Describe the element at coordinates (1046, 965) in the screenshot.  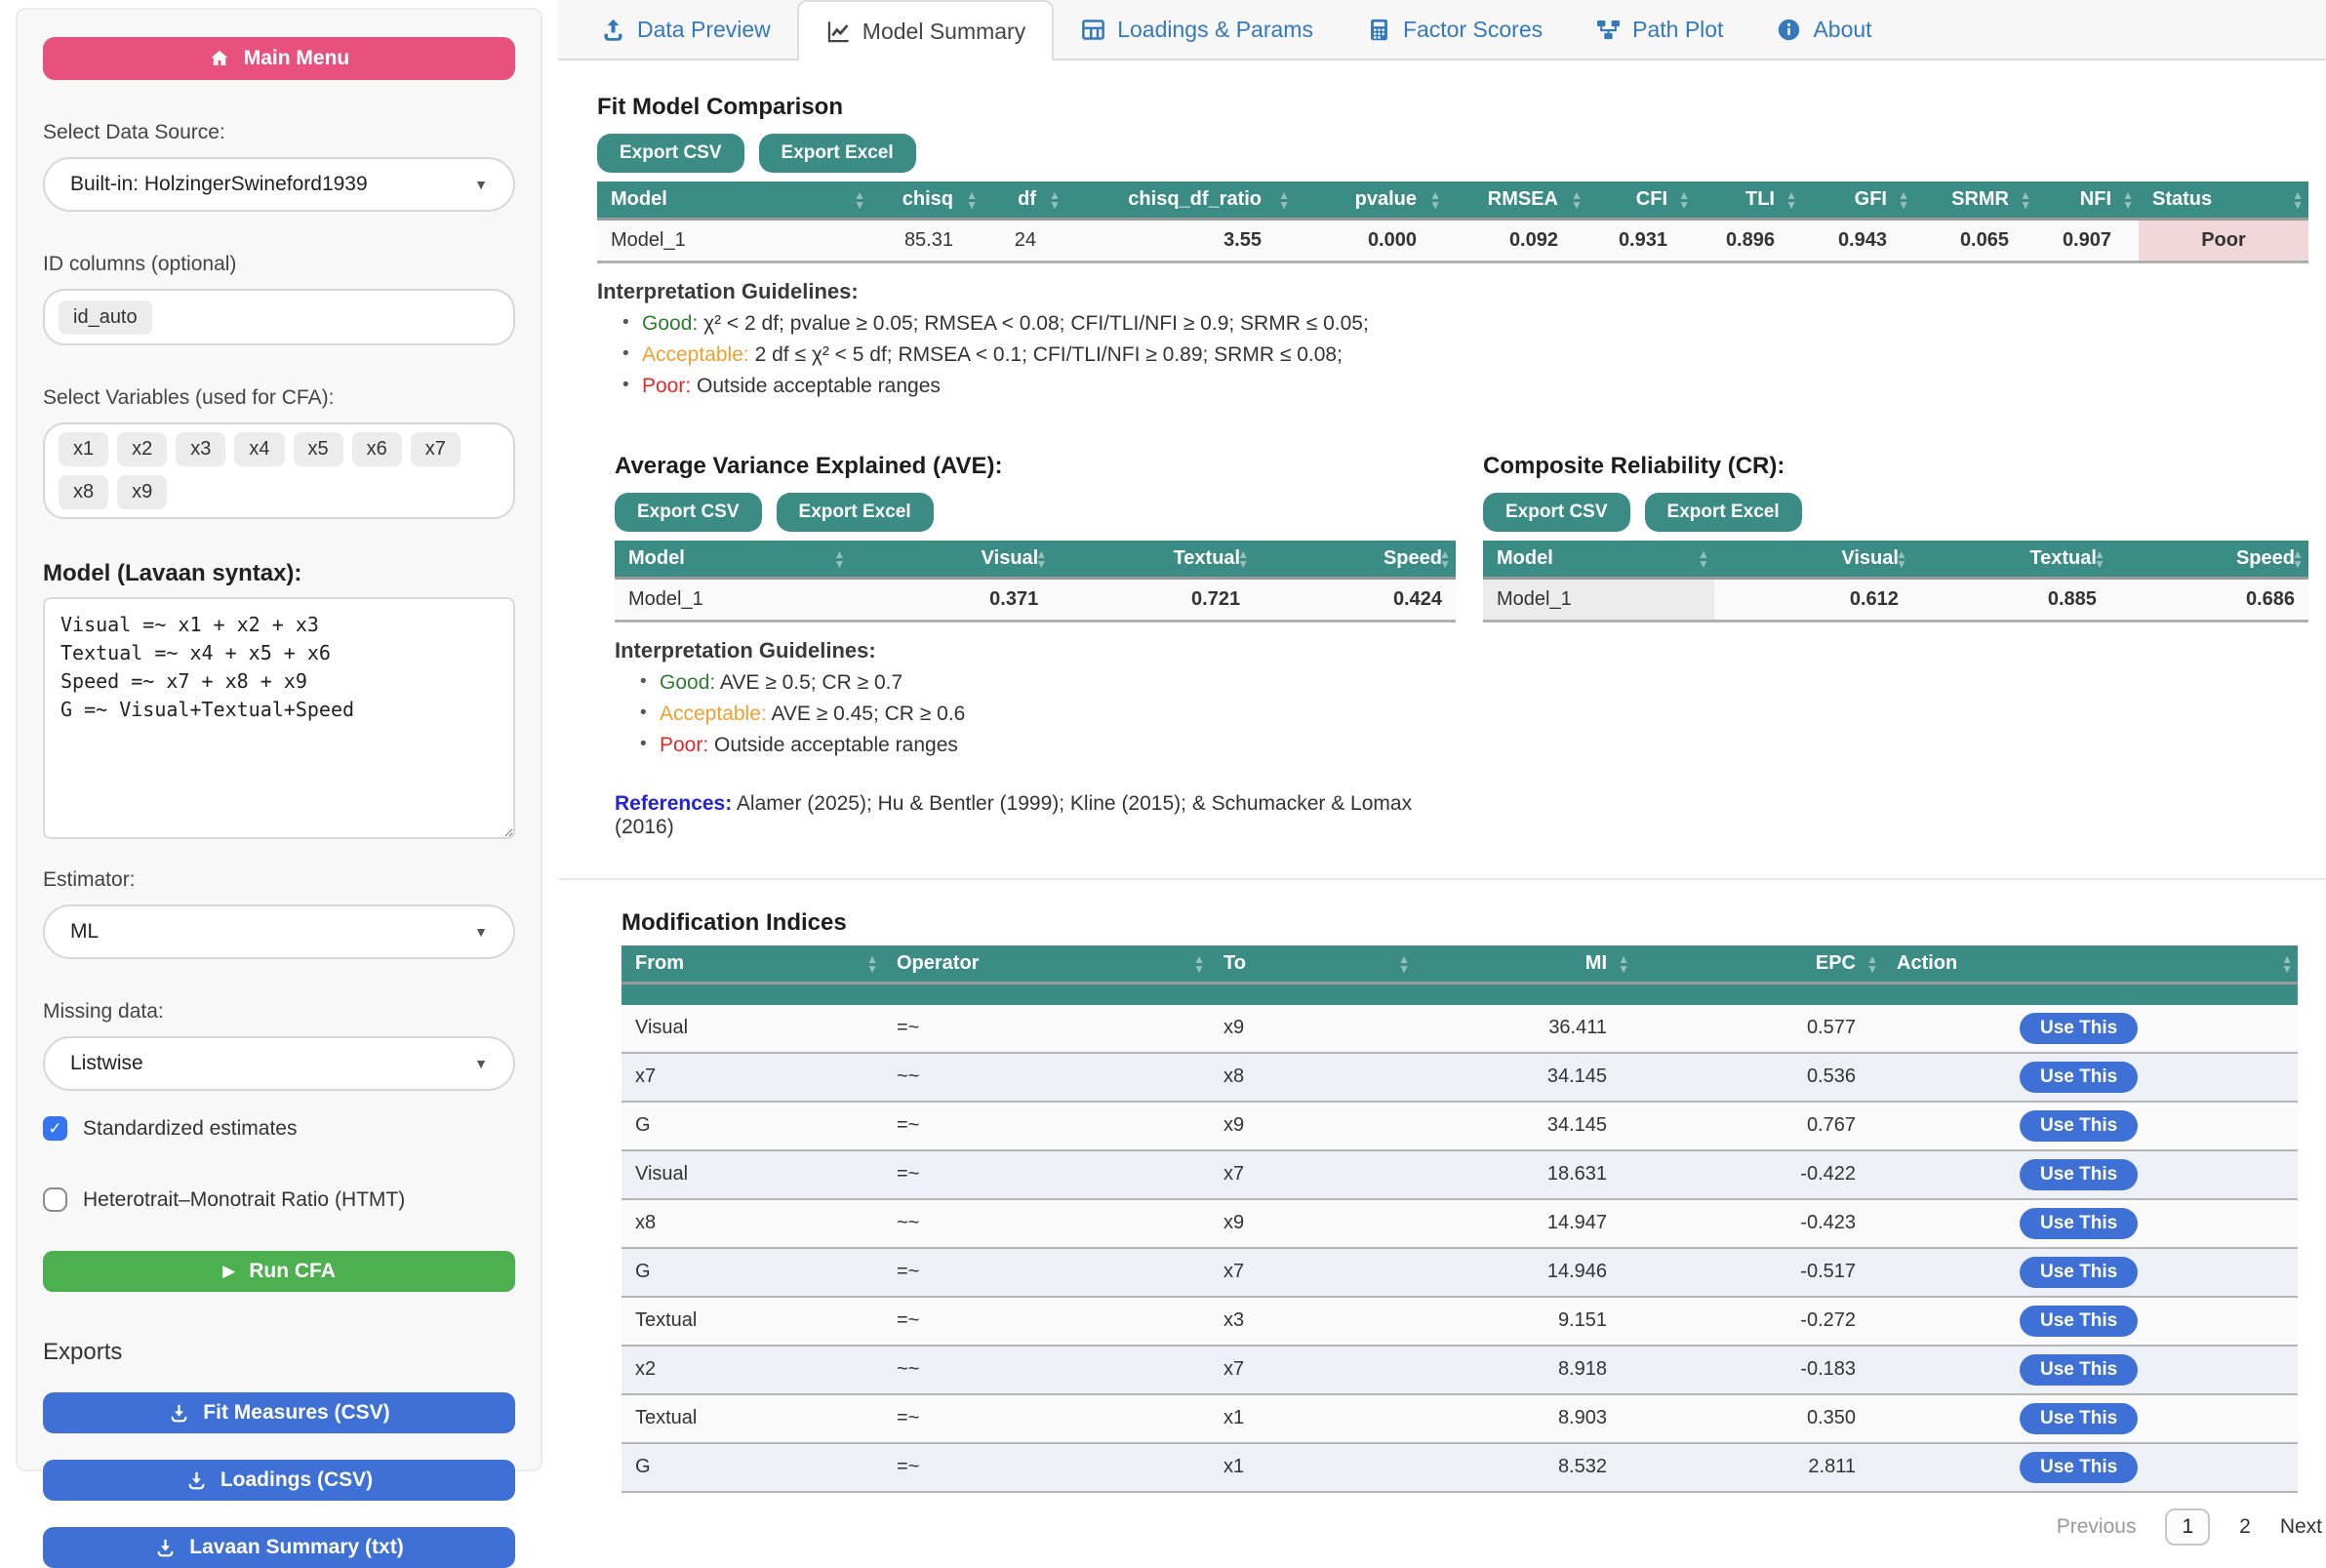
I see `column-header-operator: Operator` at that location.